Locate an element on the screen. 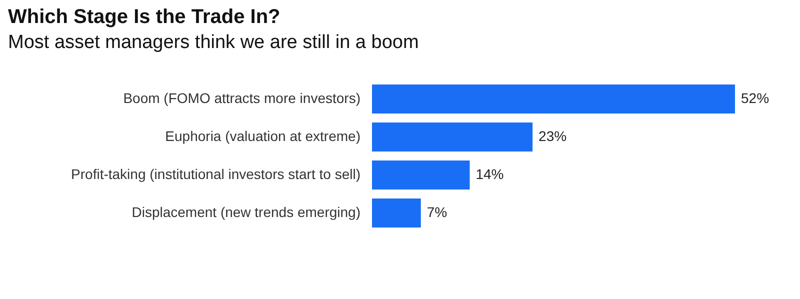 This screenshot has width=800, height=299. text: Most asset managers think we are still in a boom is located at coordinates (213, 43).